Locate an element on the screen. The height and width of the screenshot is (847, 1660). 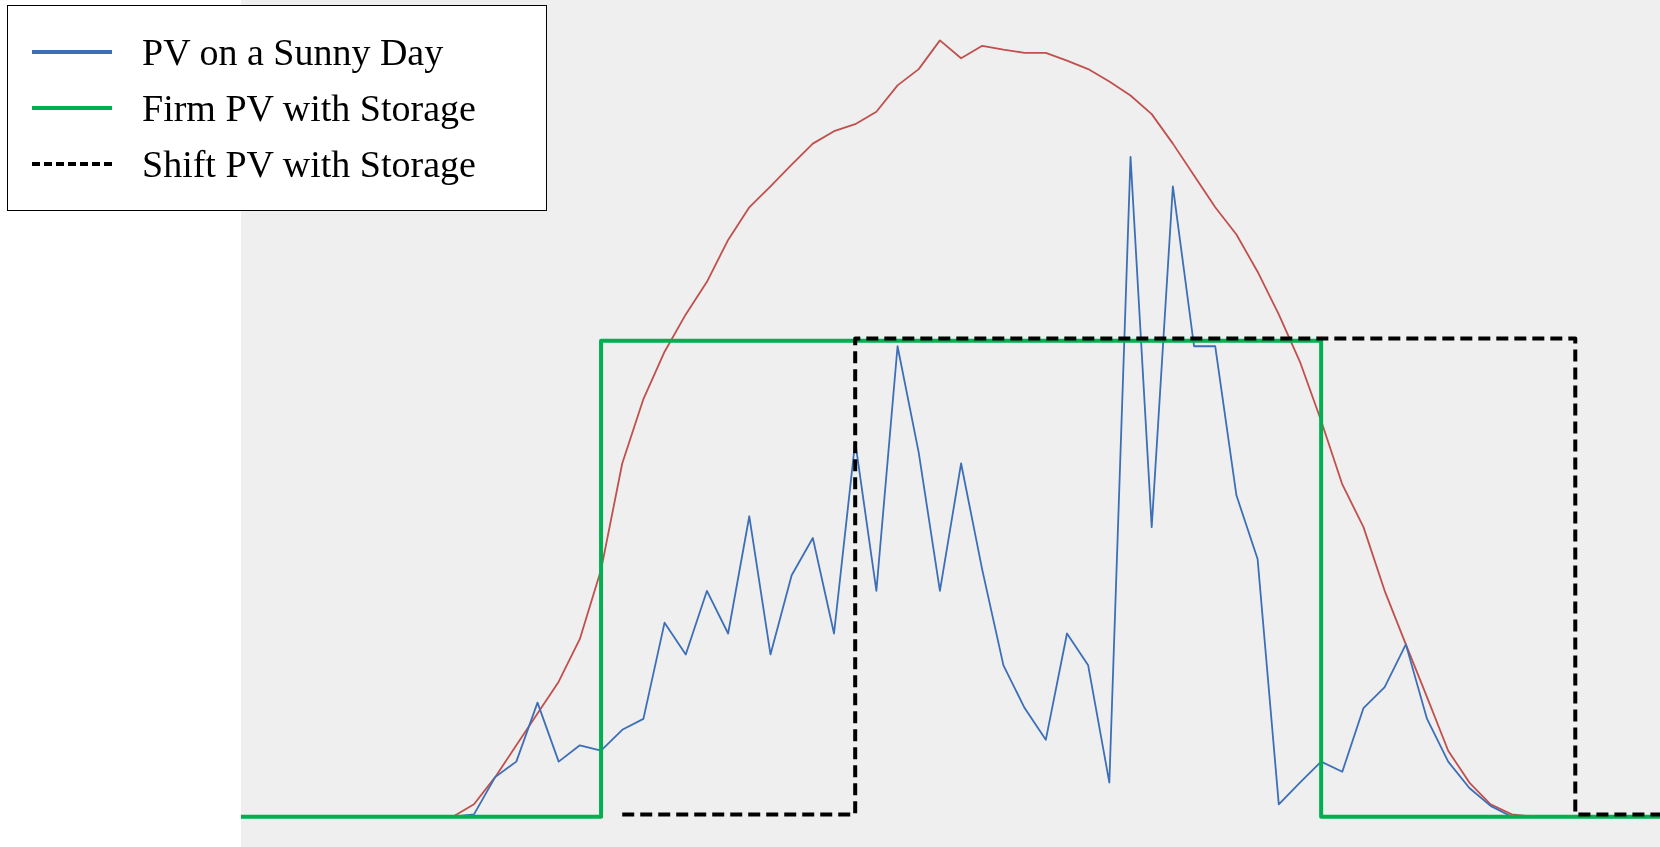
legend-label: Shift PV with Storage is located at coordinates (309, 164).